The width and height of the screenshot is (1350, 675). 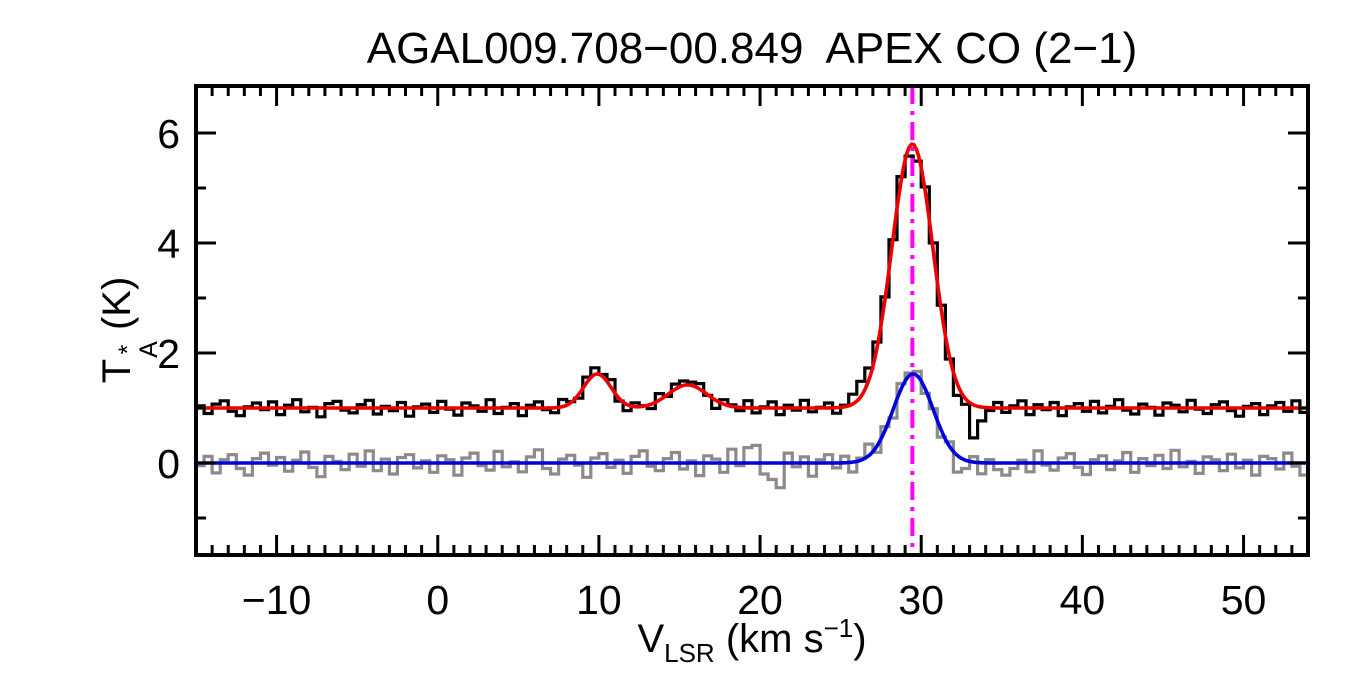 I want to click on x-tick-label: 0, so click(x=437, y=600).